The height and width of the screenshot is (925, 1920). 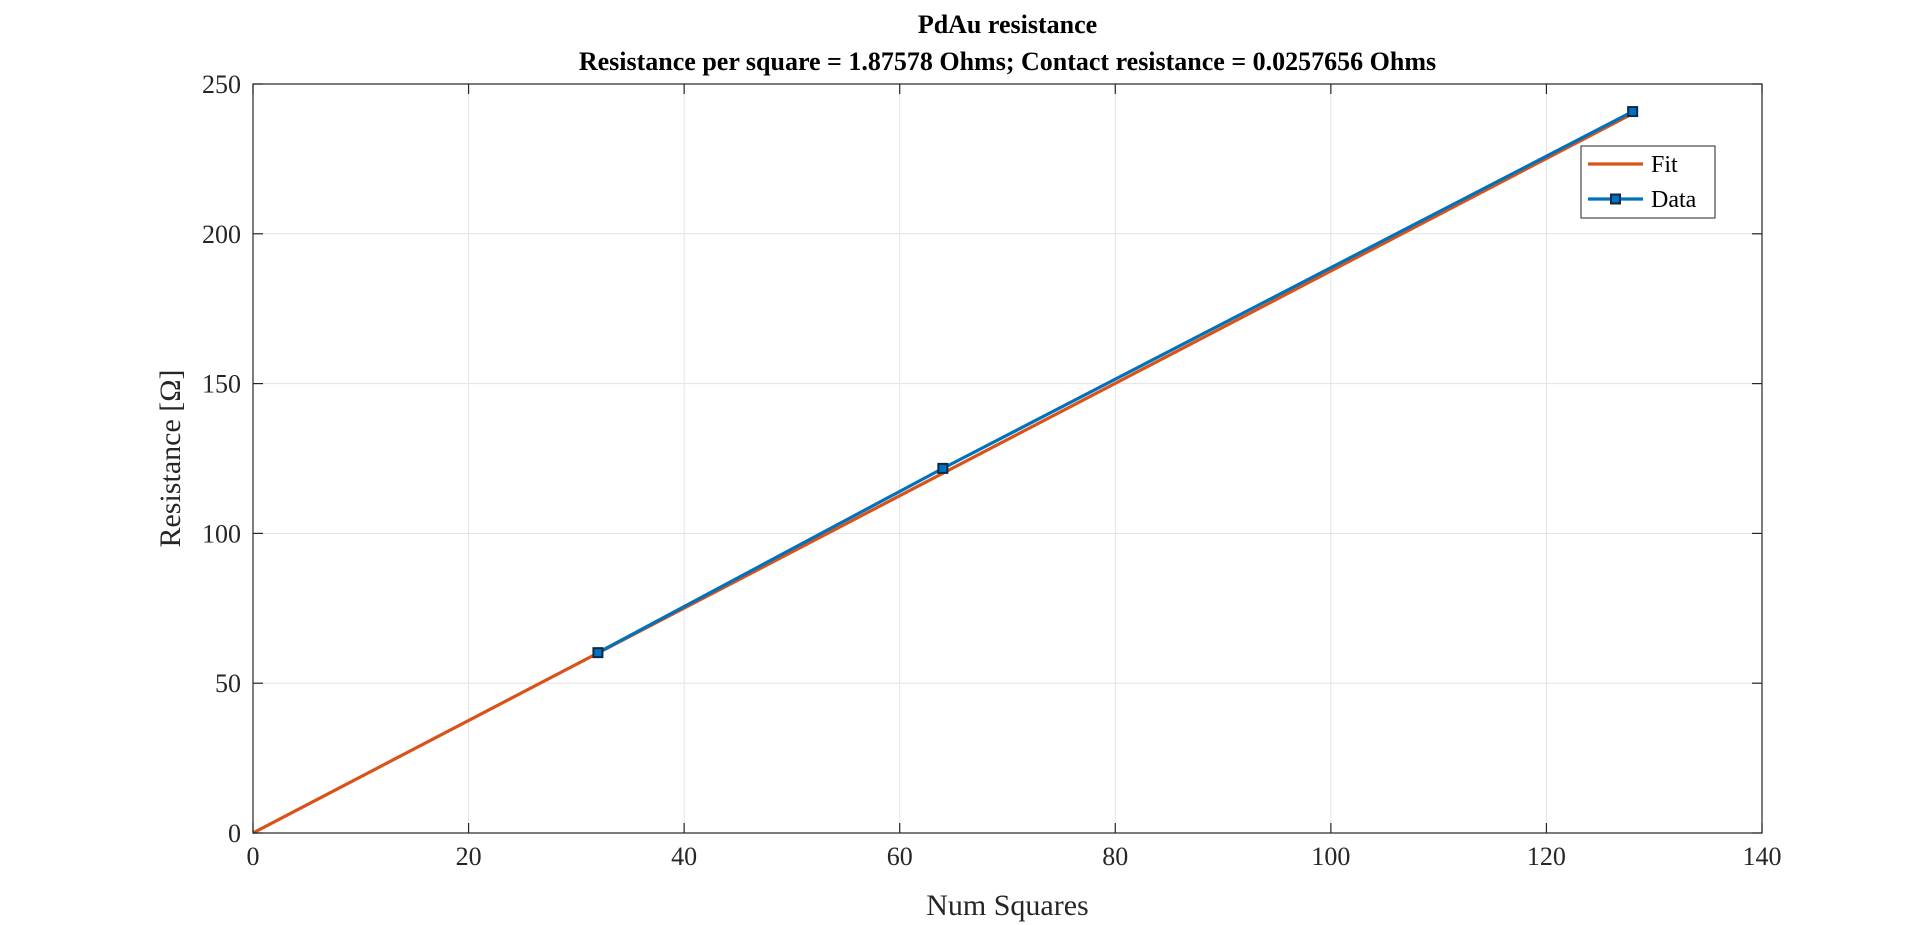 I want to click on y-tick-label: 100, so click(x=221, y=533).